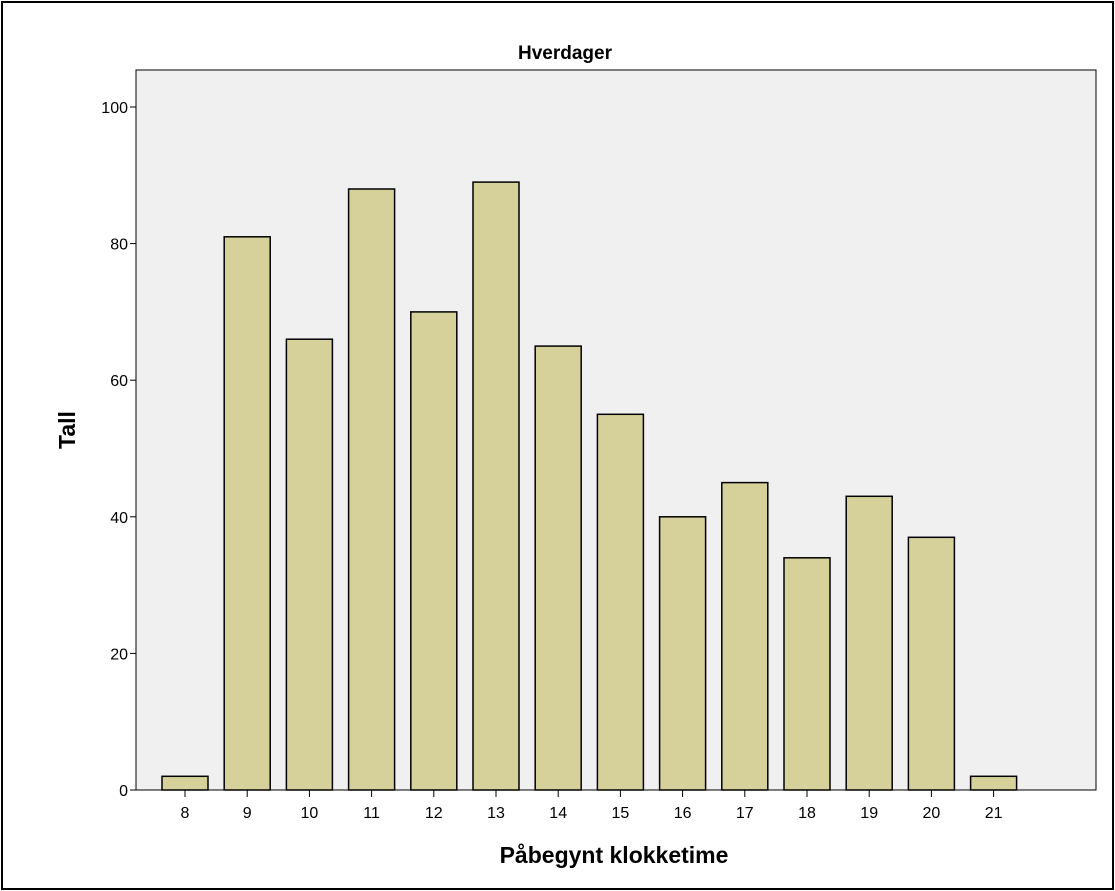  Describe the element at coordinates (496, 813) in the screenshot. I see `x-tick-label: 13` at that location.